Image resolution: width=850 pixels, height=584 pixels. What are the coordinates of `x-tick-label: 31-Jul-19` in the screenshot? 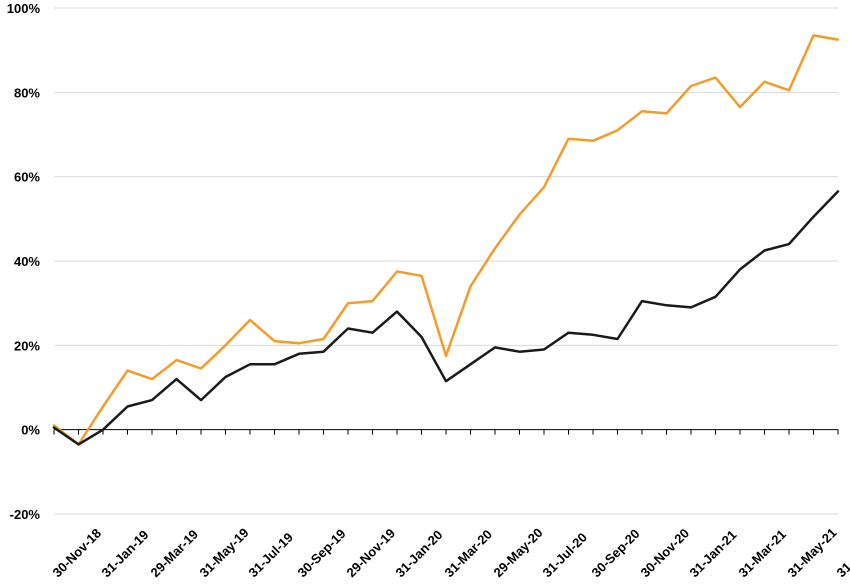 It's located at (271, 555).